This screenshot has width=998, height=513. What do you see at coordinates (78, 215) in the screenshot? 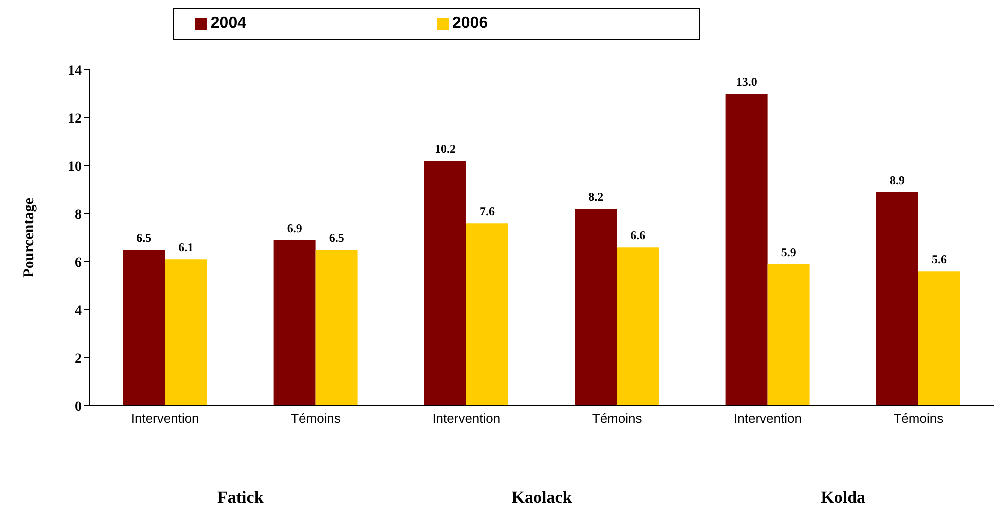
I see `y-tick-label: 8` at bounding box center [78, 215].